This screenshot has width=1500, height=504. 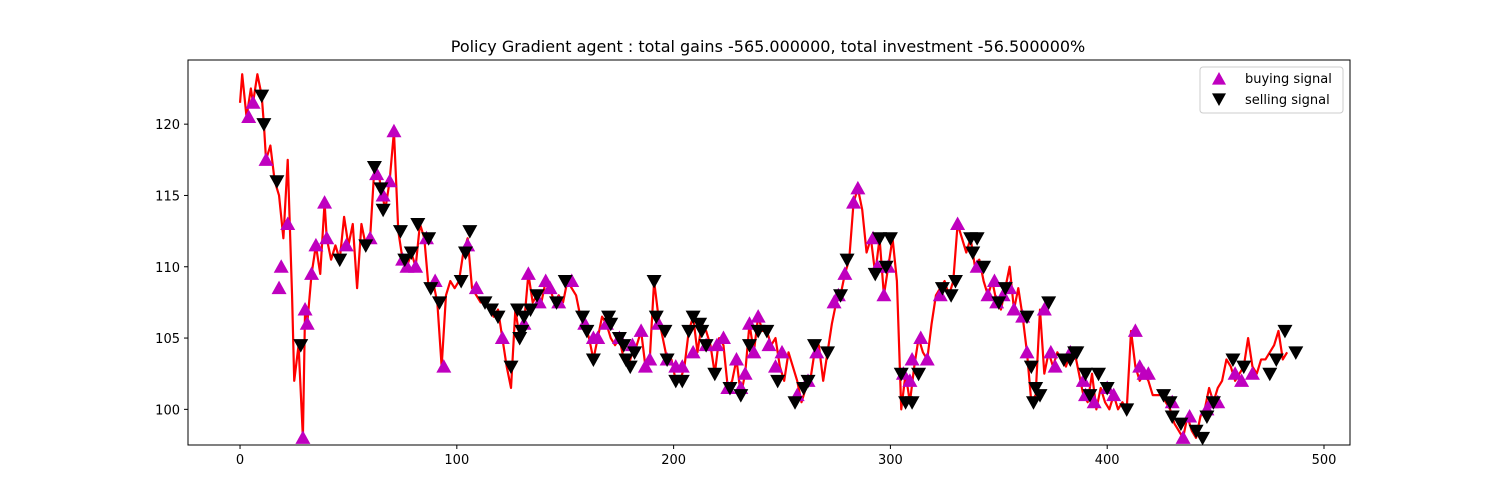 What do you see at coordinates (167, 339) in the screenshot?
I see `y-tick-label: 105` at bounding box center [167, 339].